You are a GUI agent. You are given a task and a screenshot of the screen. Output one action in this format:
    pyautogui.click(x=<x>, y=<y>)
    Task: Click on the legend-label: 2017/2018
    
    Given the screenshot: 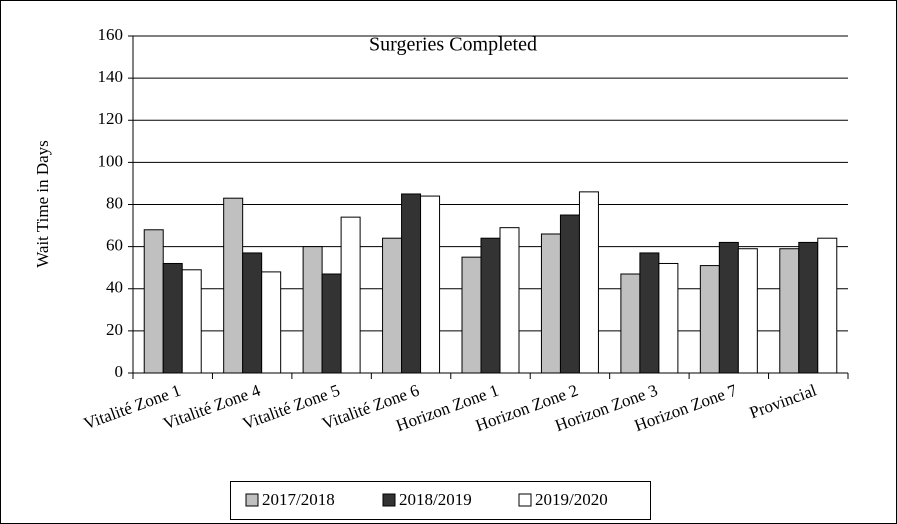 What is the action you would take?
    pyautogui.click(x=298, y=499)
    